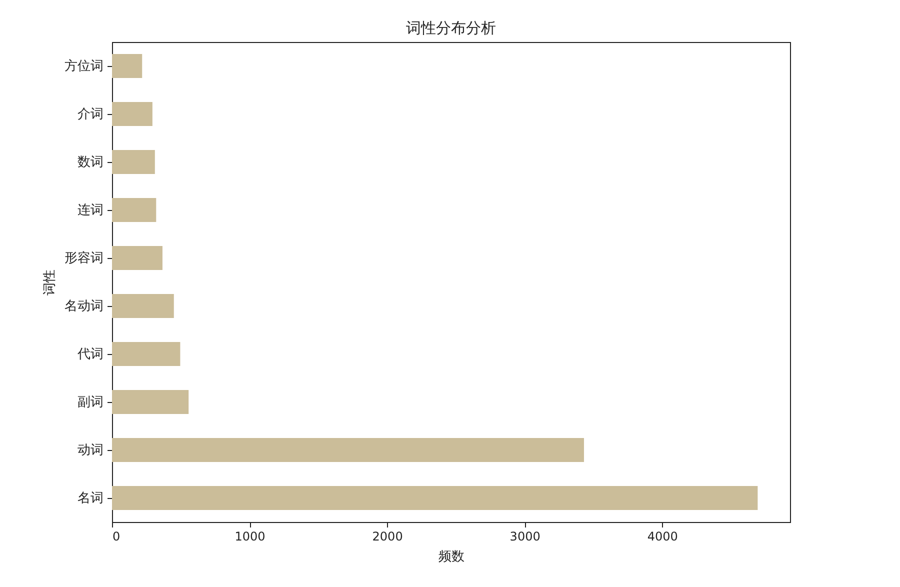  What do you see at coordinates (91, 450) in the screenshot?
I see `y-tick-label: 动词` at bounding box center [91, 450].